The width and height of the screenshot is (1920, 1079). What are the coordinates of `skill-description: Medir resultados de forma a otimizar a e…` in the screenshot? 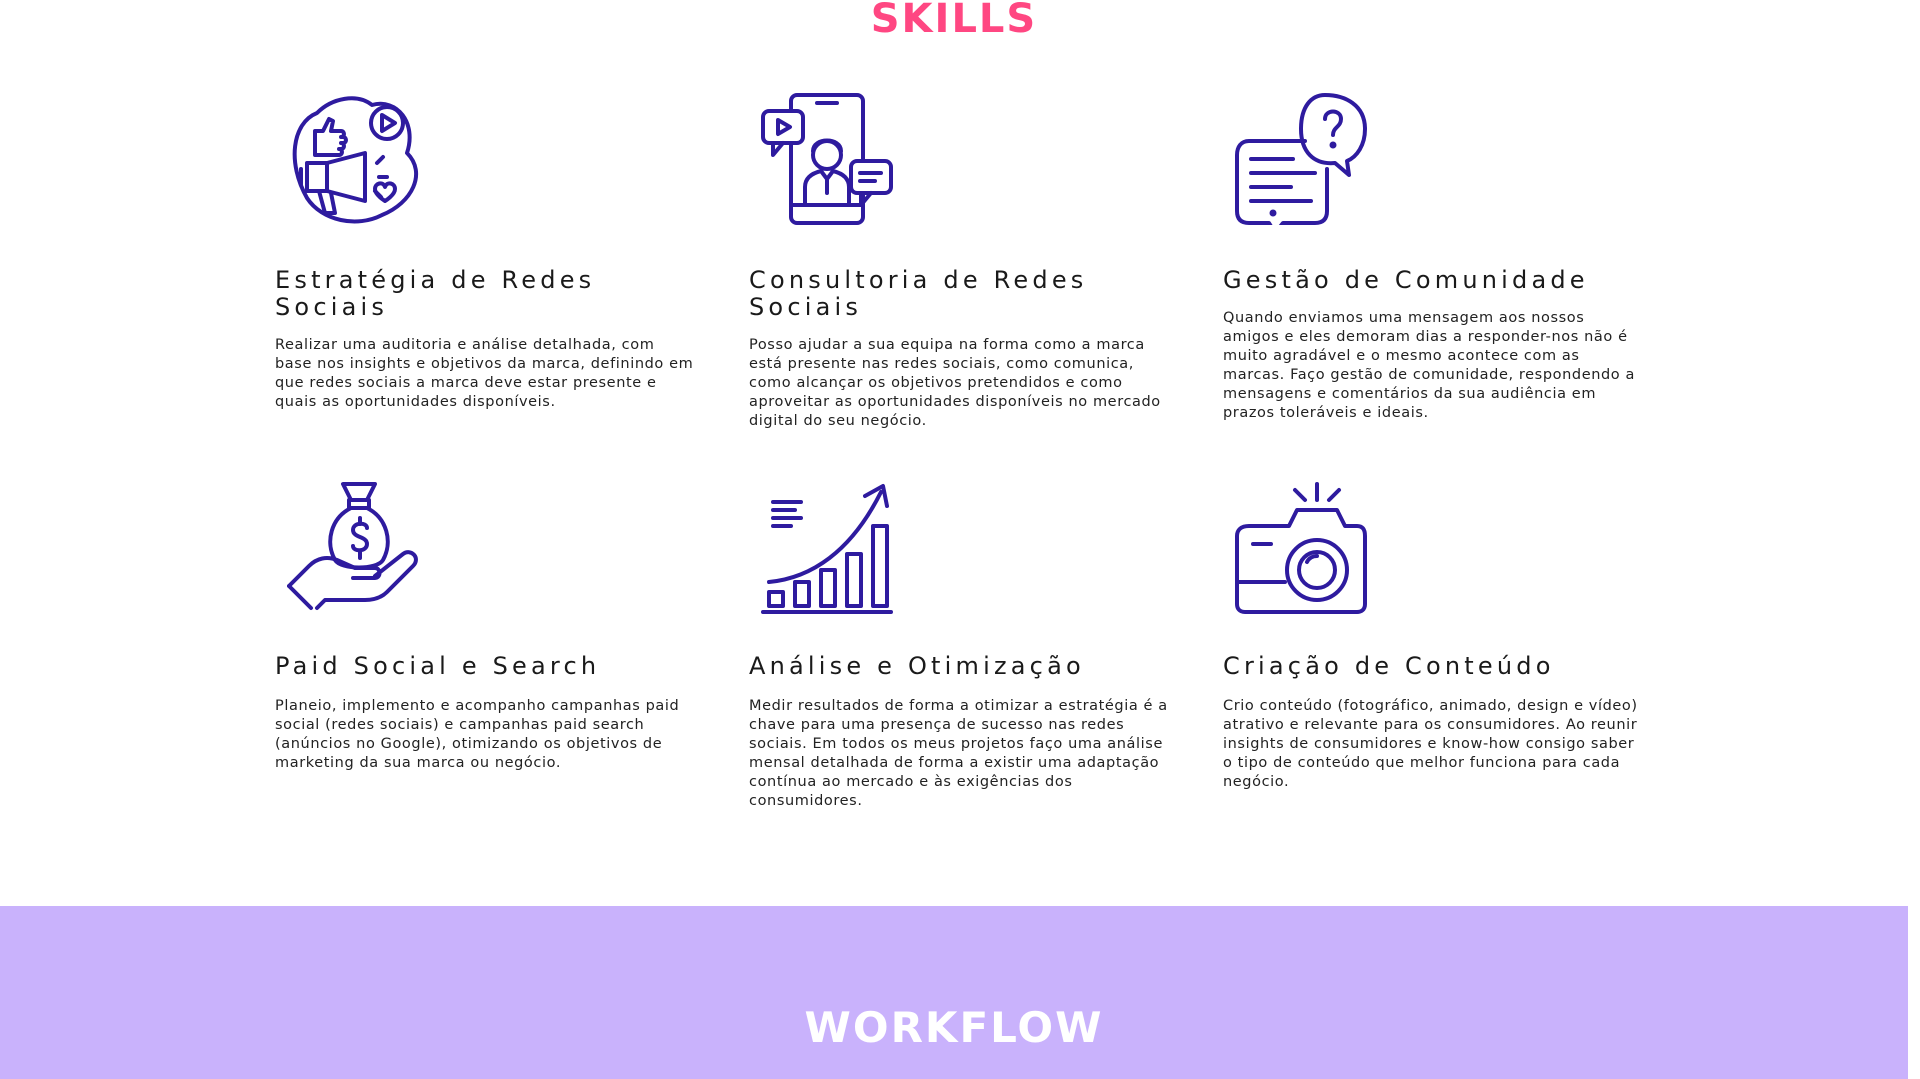 It's located at (958, 753).